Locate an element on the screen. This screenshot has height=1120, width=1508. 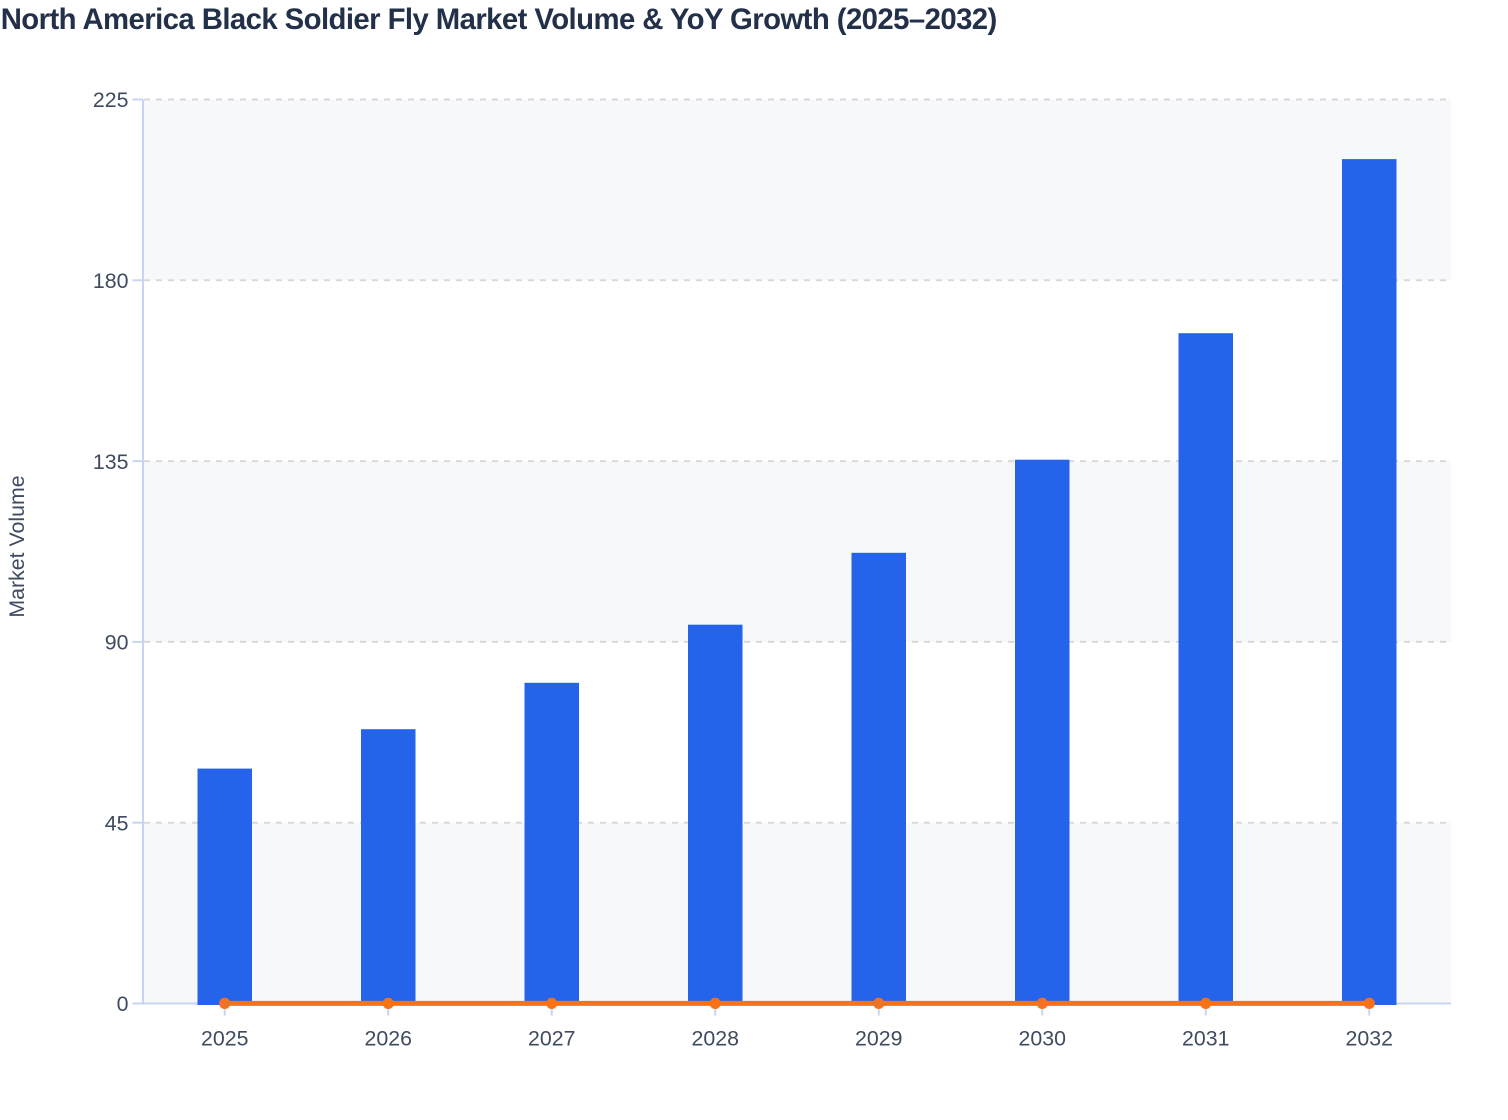
svg-text: 2032 is located at coordinates (1369, 1039).